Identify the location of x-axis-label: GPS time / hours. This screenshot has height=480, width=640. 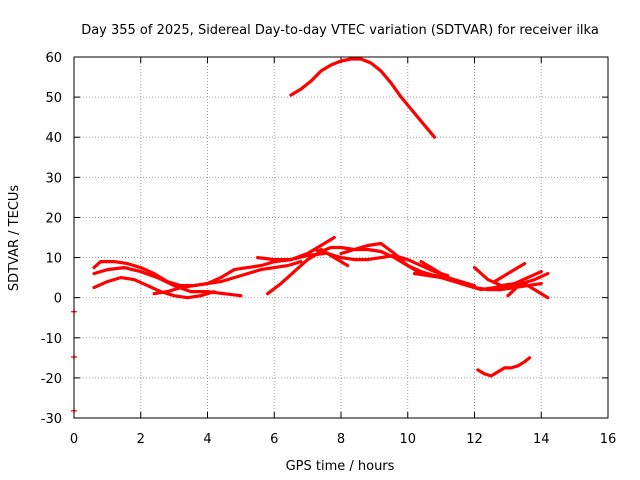
(340, 466).